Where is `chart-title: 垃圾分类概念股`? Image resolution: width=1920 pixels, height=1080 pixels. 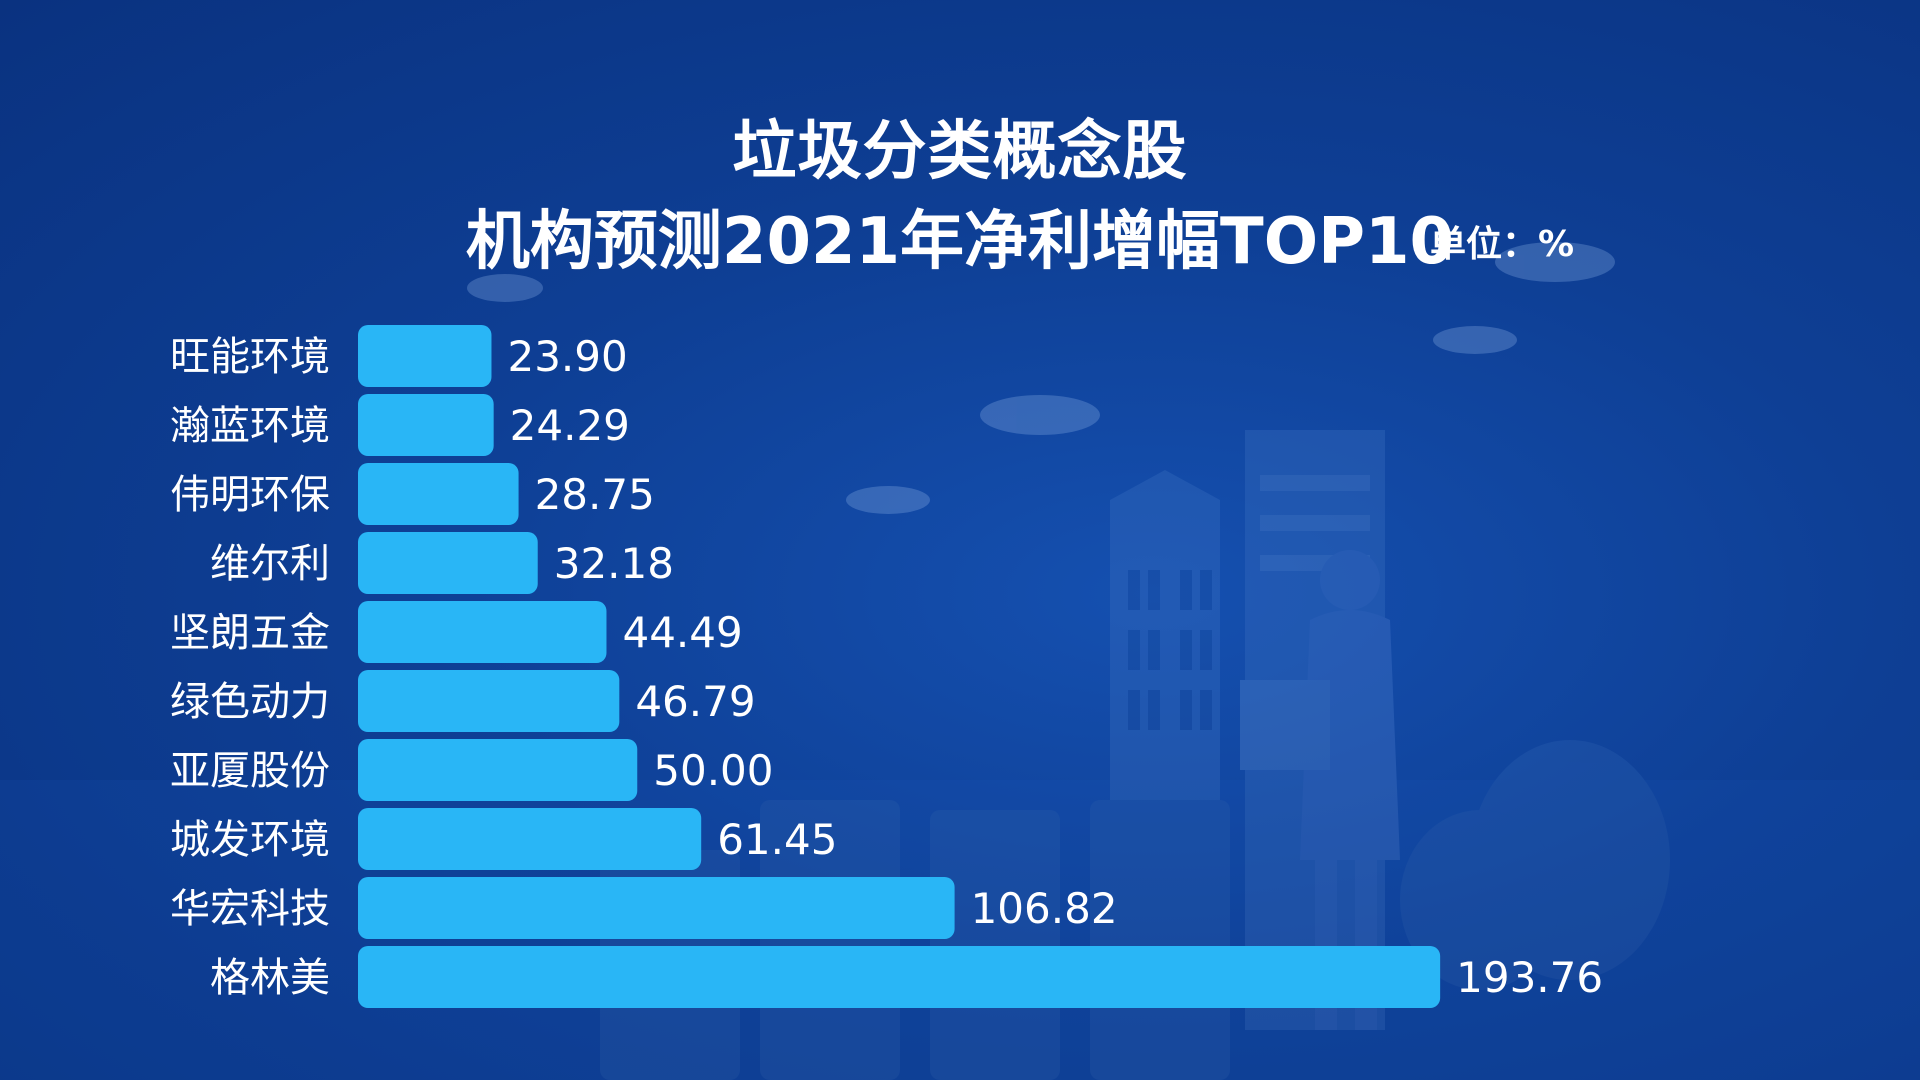 chart-title: 垃圾分类概念股 is located at coordinates (960, 152).